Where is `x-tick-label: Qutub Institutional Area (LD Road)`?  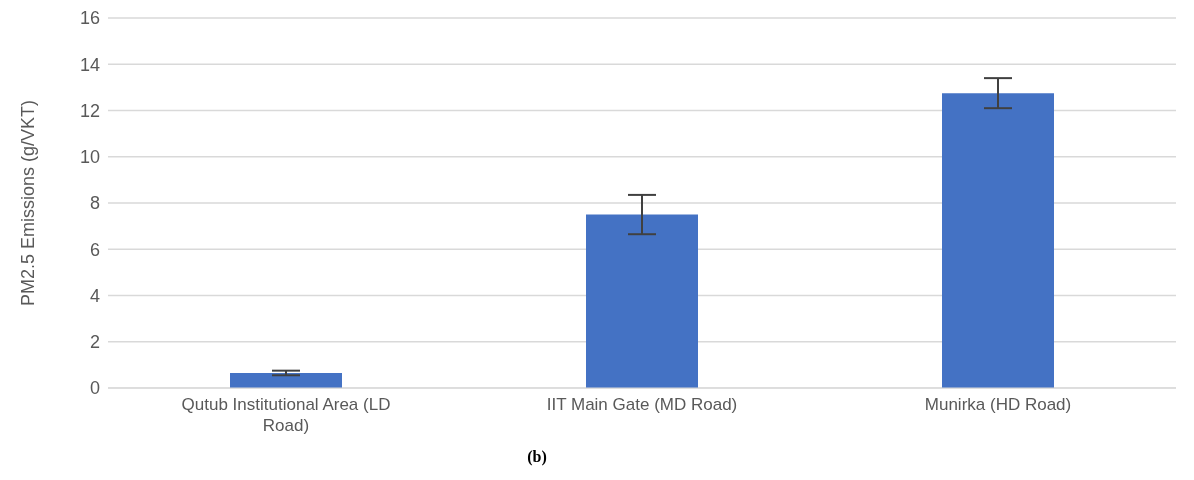
x-tick-label: Qutub Institutional Area (LD Road) is located at coordinates (286, 415).